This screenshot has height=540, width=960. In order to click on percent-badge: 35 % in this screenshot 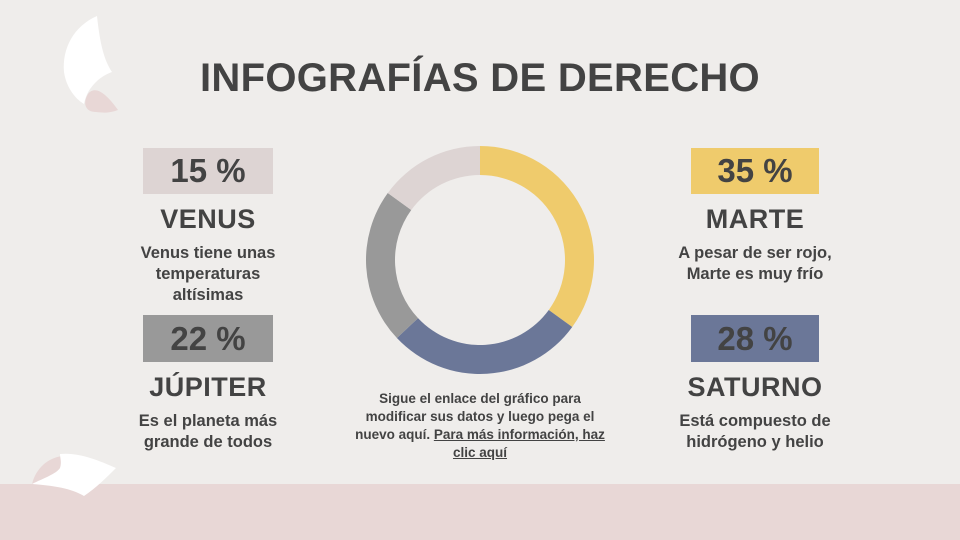, I will do `click(755, 171)`.